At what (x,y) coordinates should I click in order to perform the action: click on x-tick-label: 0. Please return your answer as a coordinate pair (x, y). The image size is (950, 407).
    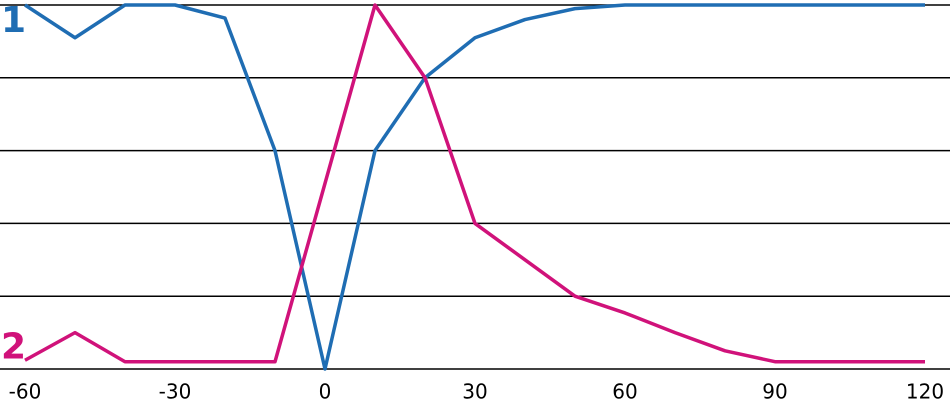
    Looking at the image, I should click on (325, 392).